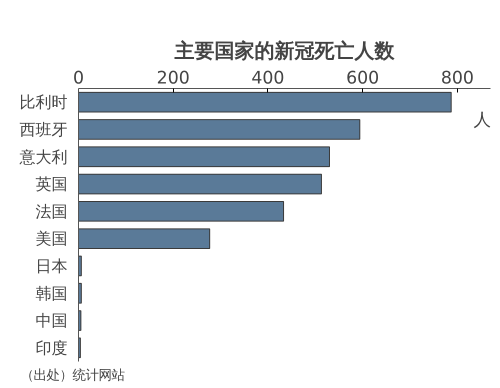 The height and width of the screenshot is (388, 500). I want to click on x-axis-title: 人, so click(482, 120).